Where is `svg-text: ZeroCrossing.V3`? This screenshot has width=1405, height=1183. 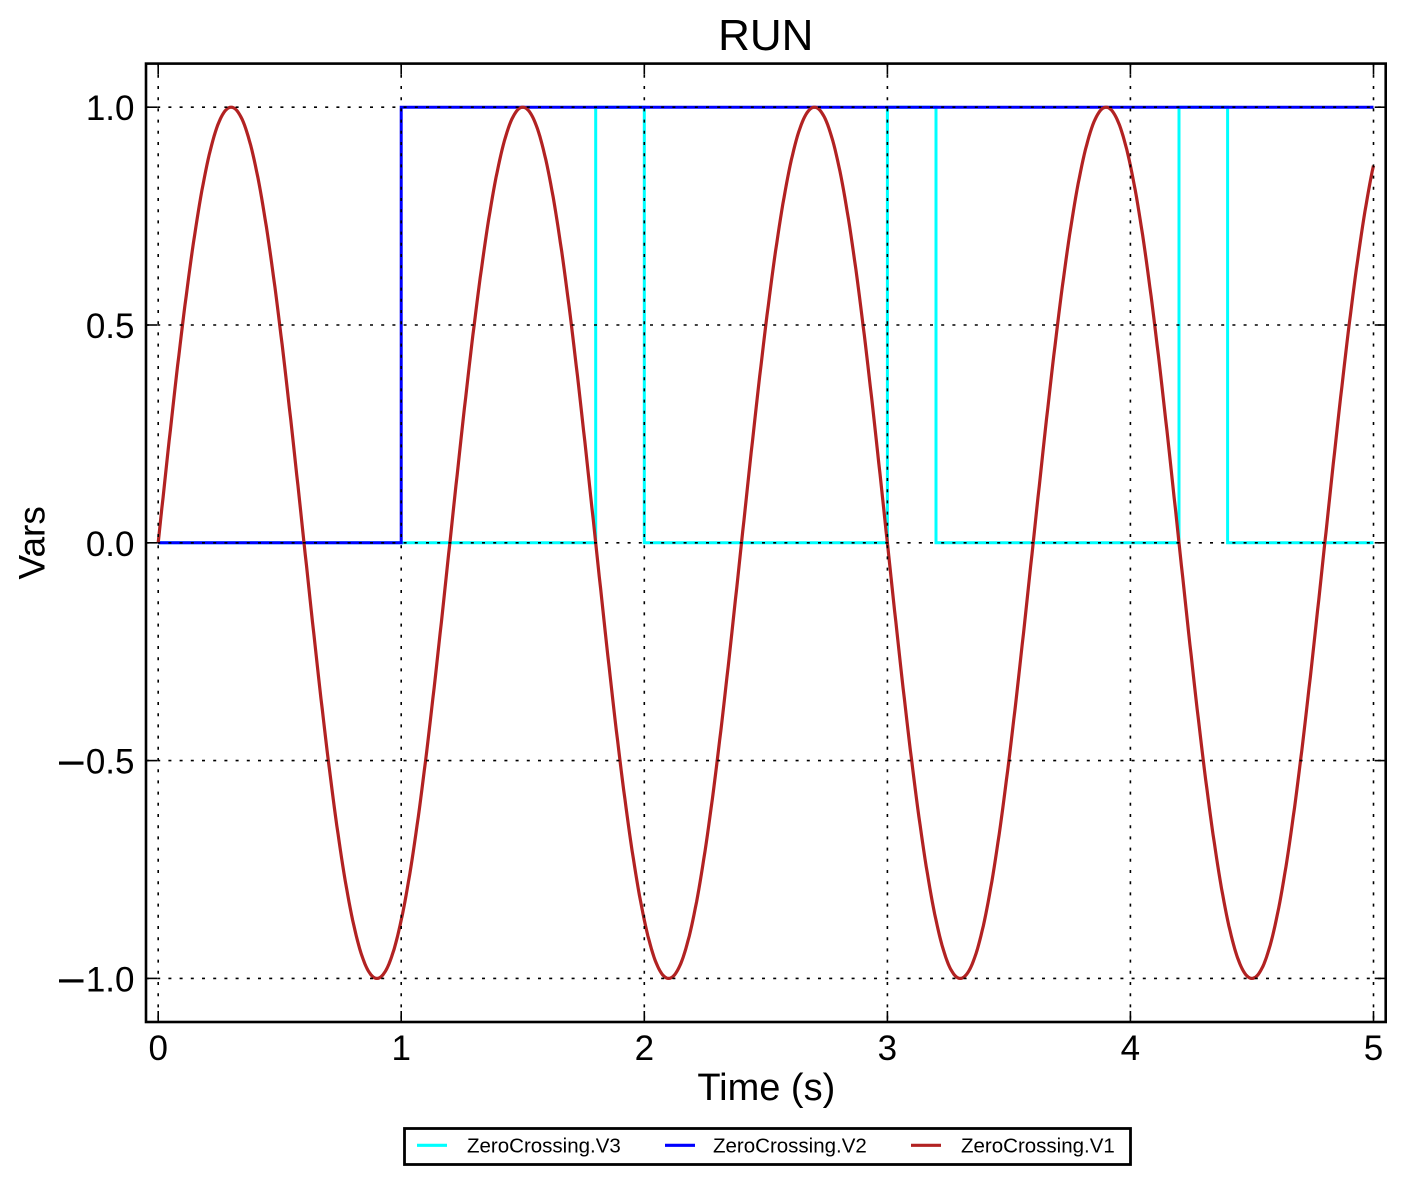
svg-text: ZeroCrossing.V3 is located at coordinates (544, 1145).